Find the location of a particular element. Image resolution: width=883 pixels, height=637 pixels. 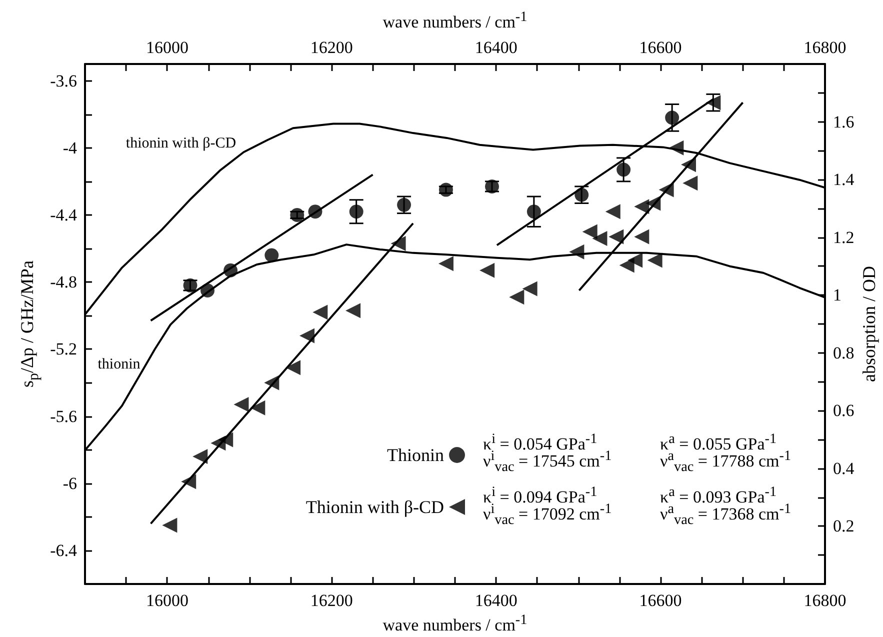

y-tick-label: -3.6 is located at coordinates (63, 80).